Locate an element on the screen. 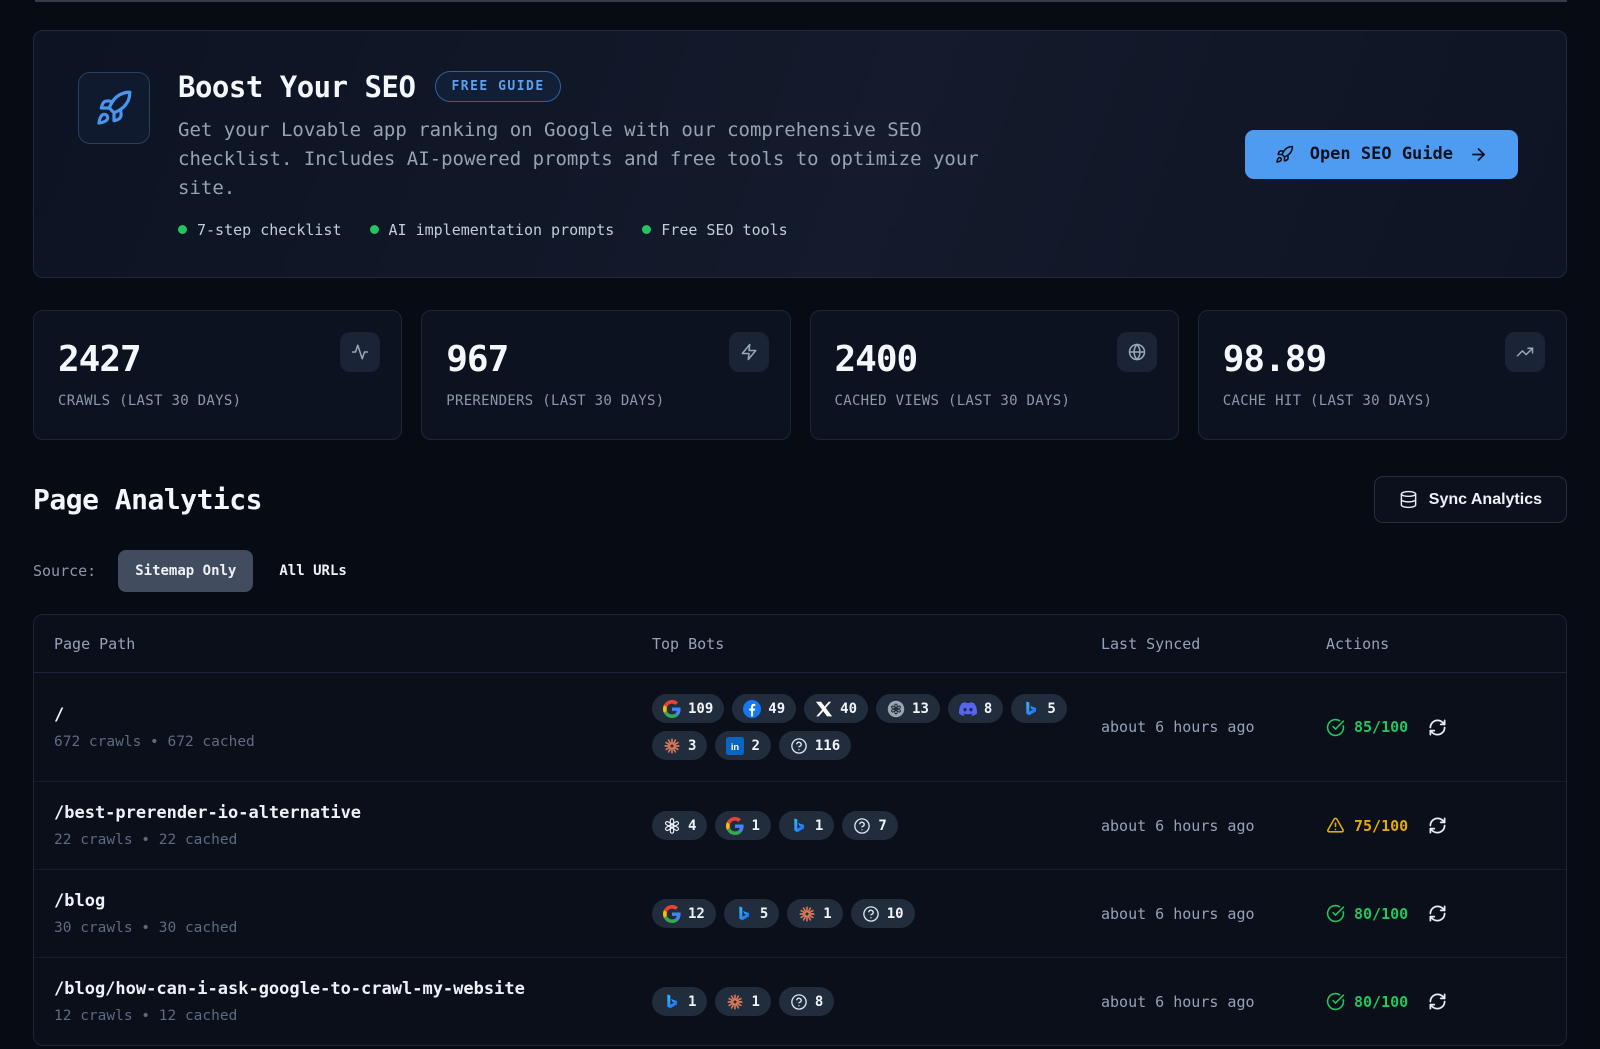 This screenshot has width=1600, height=1049. top-bots-cell: 4 1 1 7 is located at coordinates (872, 825).